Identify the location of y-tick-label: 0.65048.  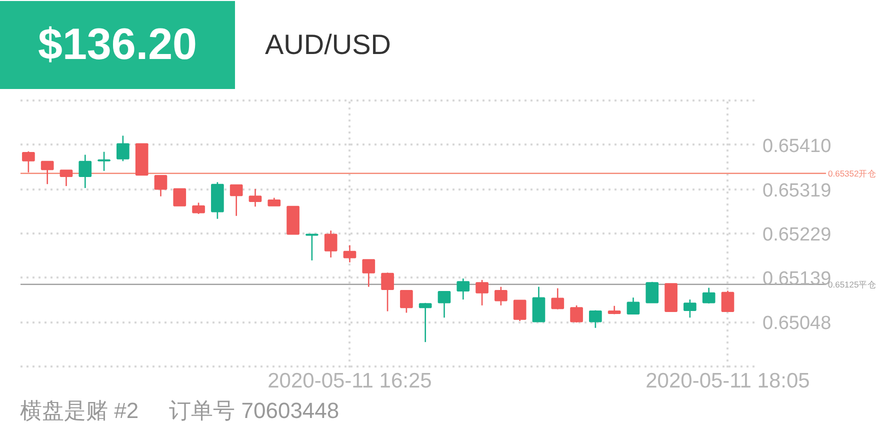
(797, 323).